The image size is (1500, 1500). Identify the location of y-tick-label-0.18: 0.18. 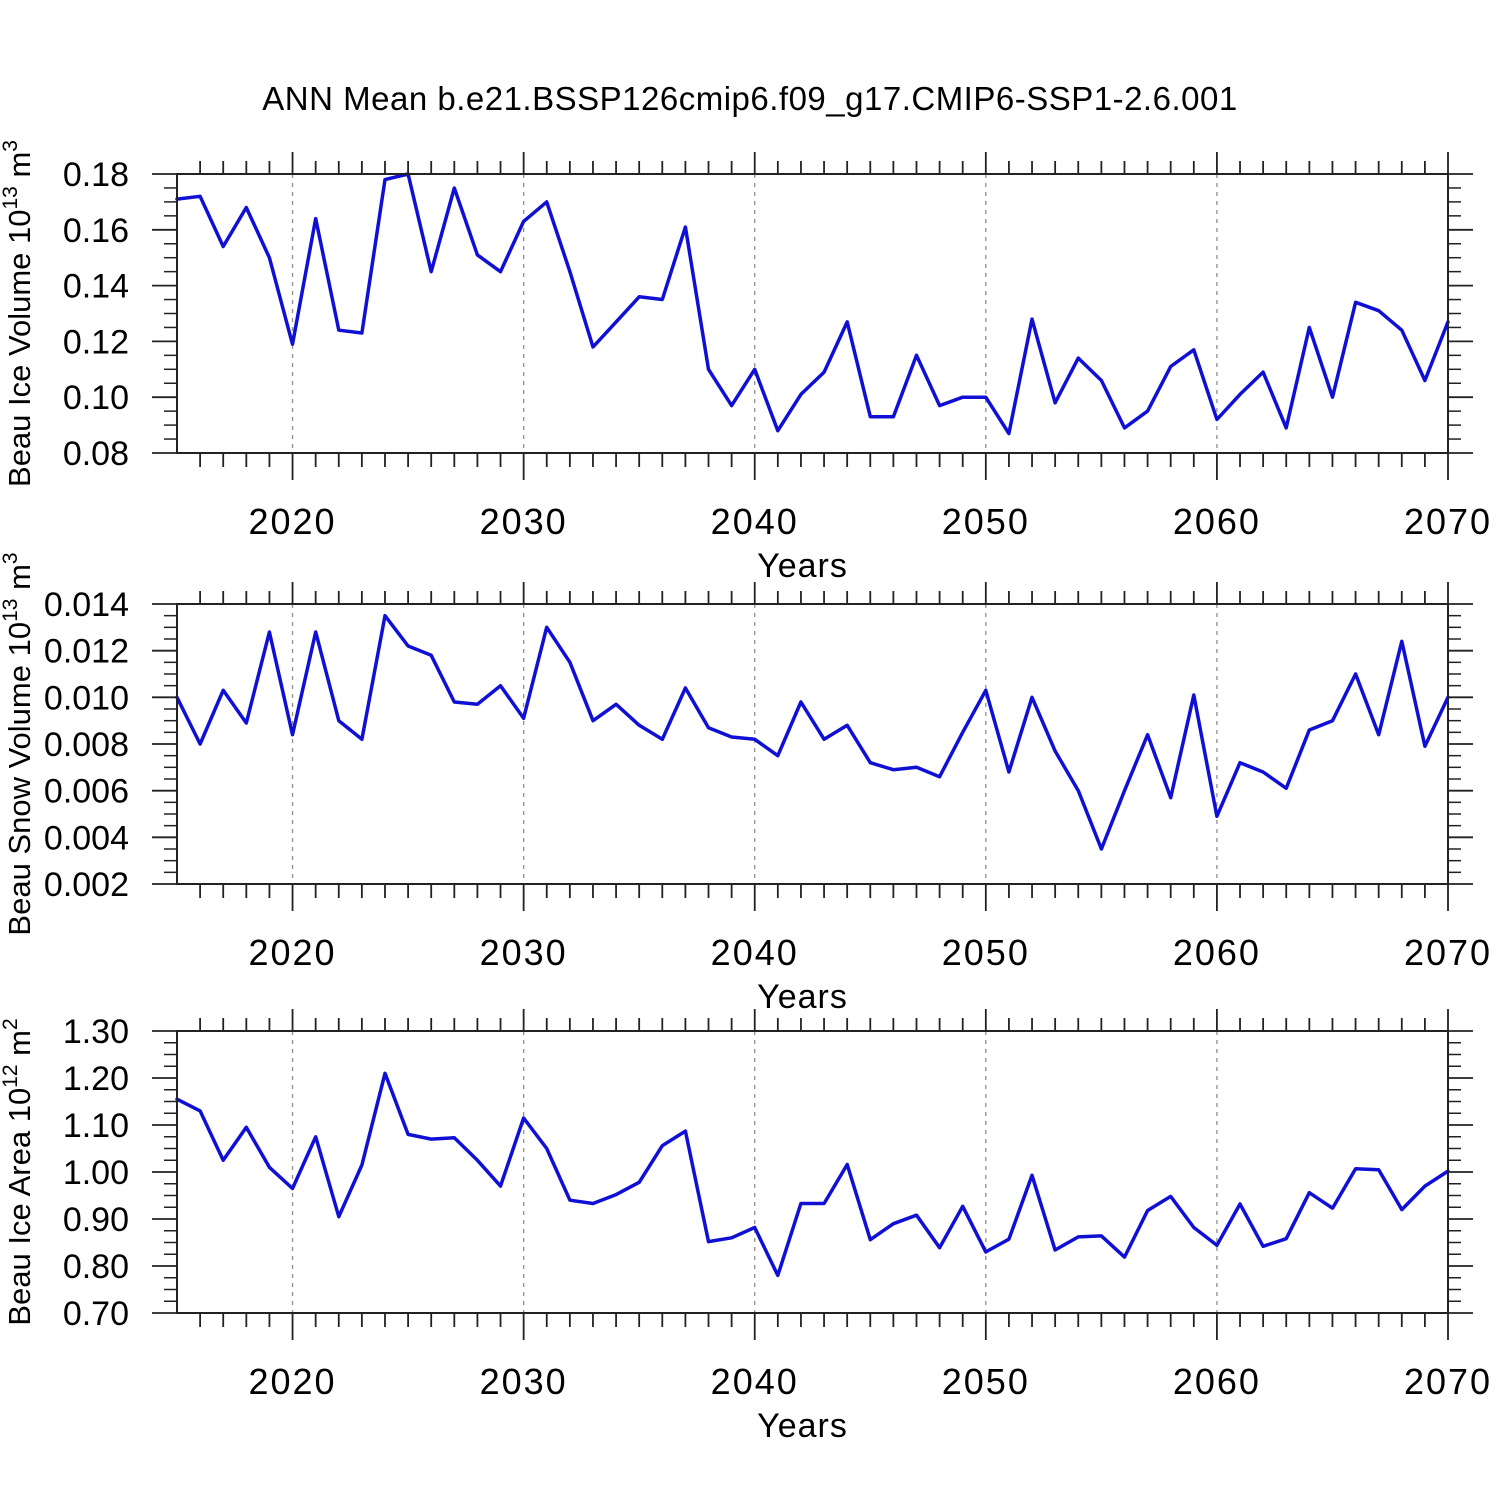
(96, 175).